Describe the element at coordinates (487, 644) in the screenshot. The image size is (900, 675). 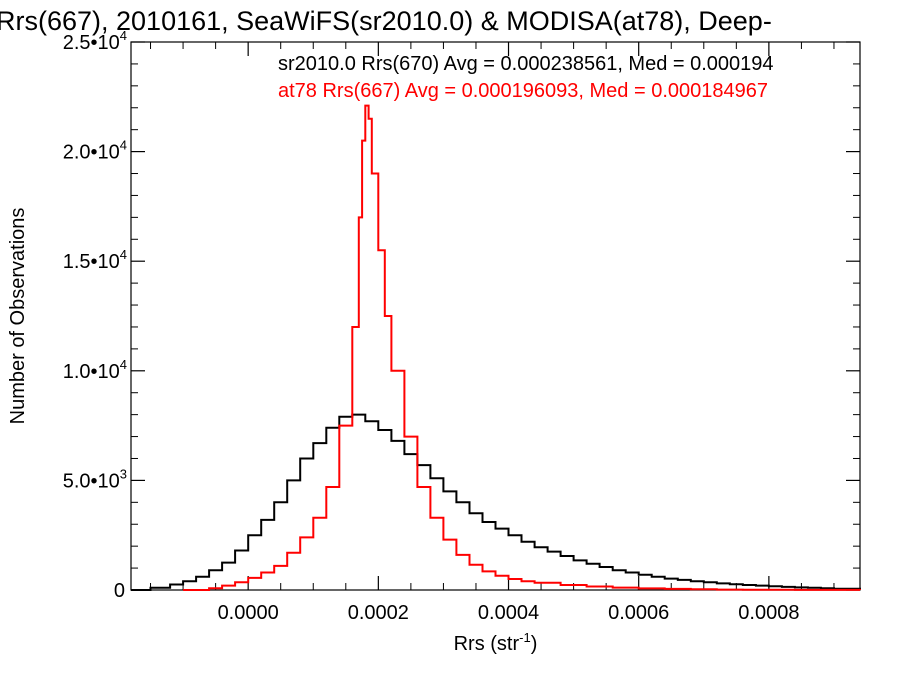
I see `x-axis-label-main: Rrs (str` at that location.